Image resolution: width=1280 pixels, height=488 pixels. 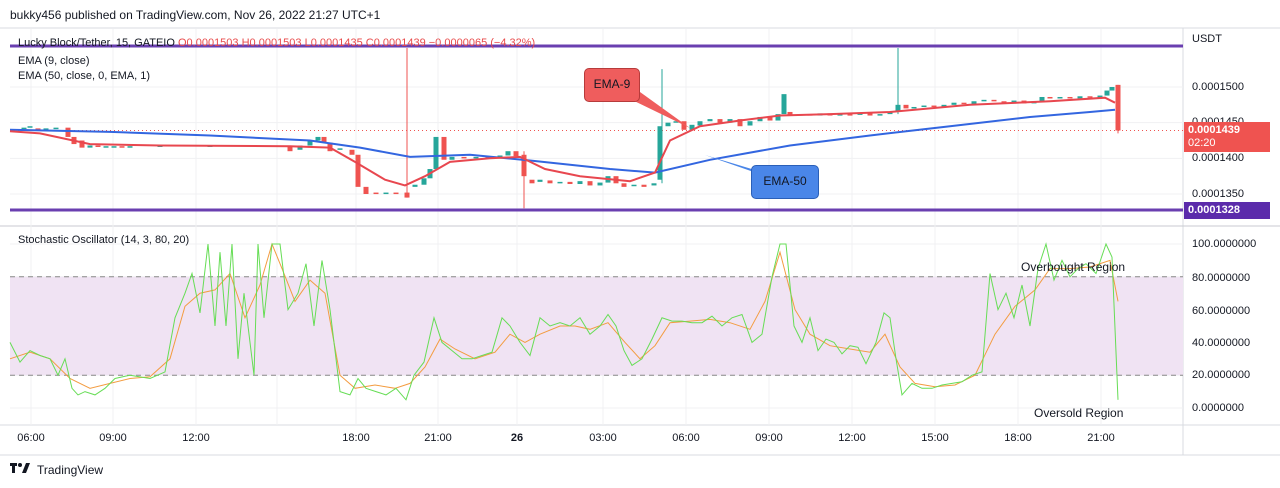 I want to click on footer-brand: TradingView, so click(x=56, y=469).